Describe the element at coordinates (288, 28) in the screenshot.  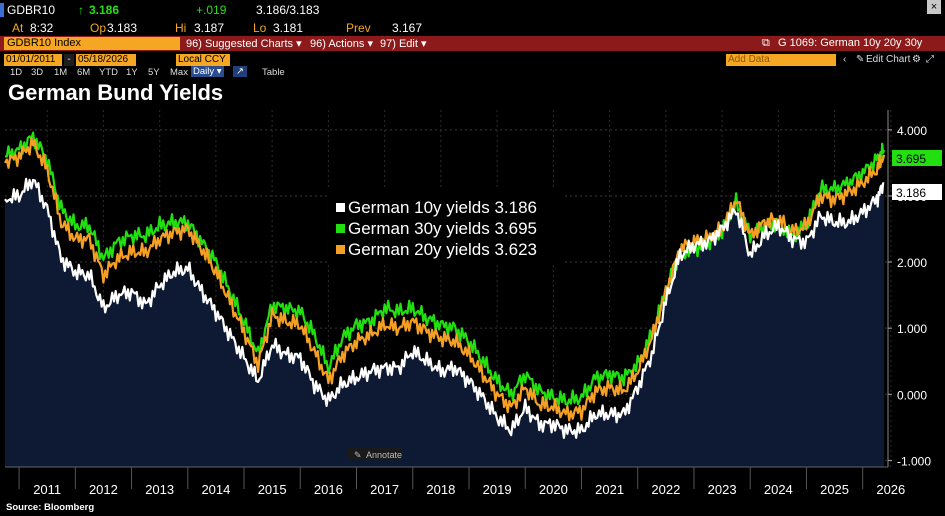
I see `low-value: 3.181` at that location.